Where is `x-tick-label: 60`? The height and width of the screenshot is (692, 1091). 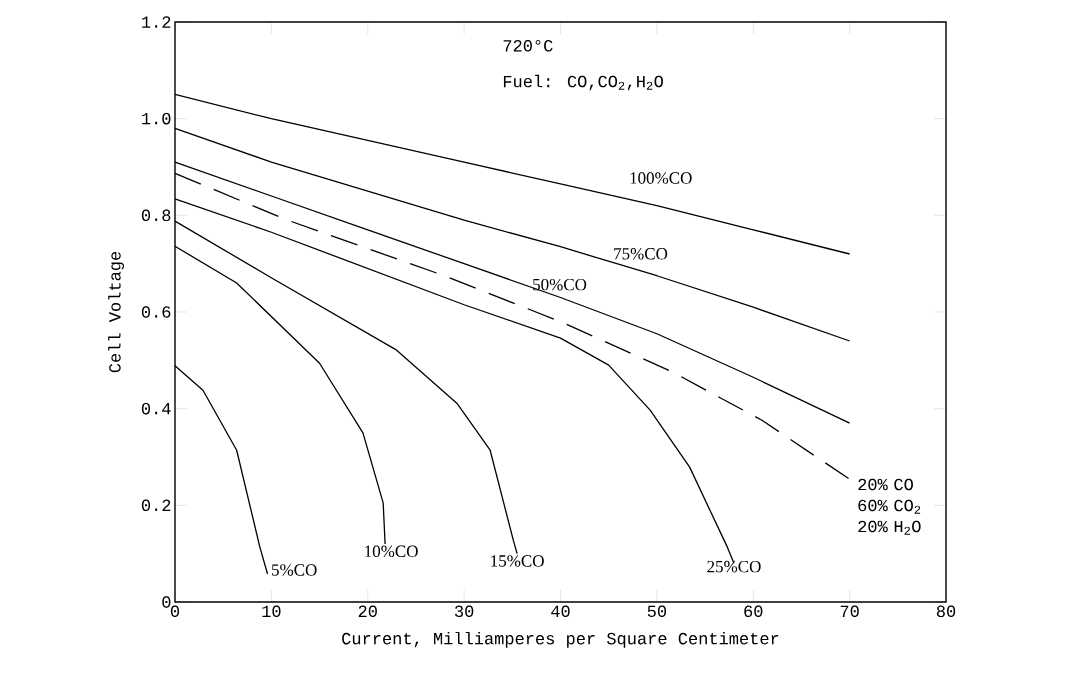
x-tick-label: 60 is located at coordinates (753, 611).